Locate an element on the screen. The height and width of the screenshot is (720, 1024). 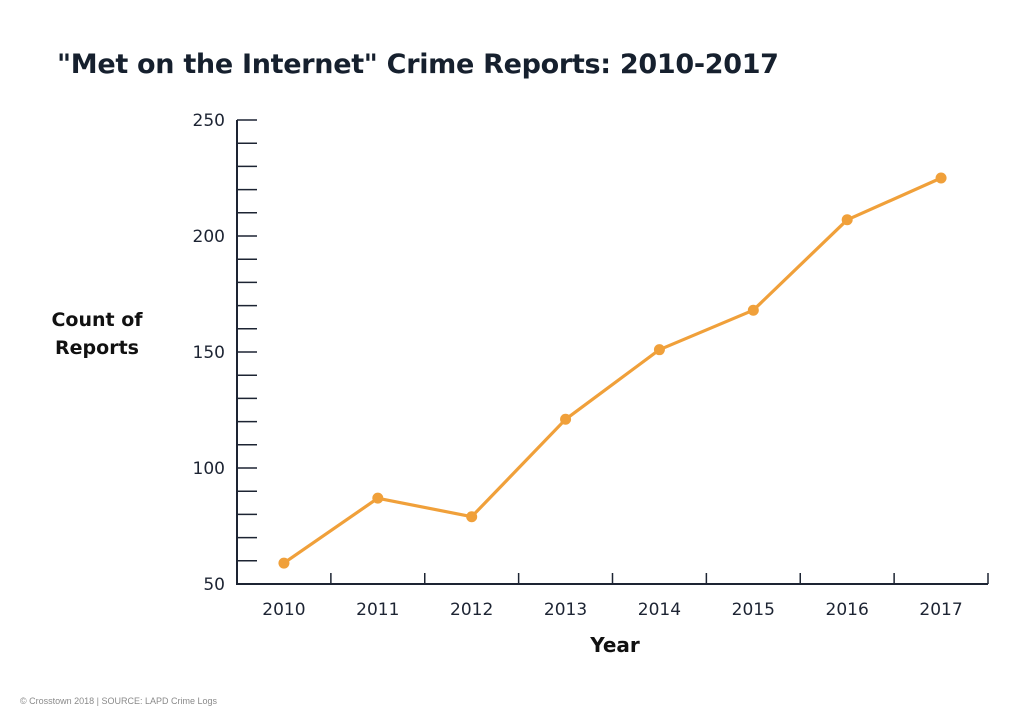
x-axis-label: Year is located at coordinates (615, 645).